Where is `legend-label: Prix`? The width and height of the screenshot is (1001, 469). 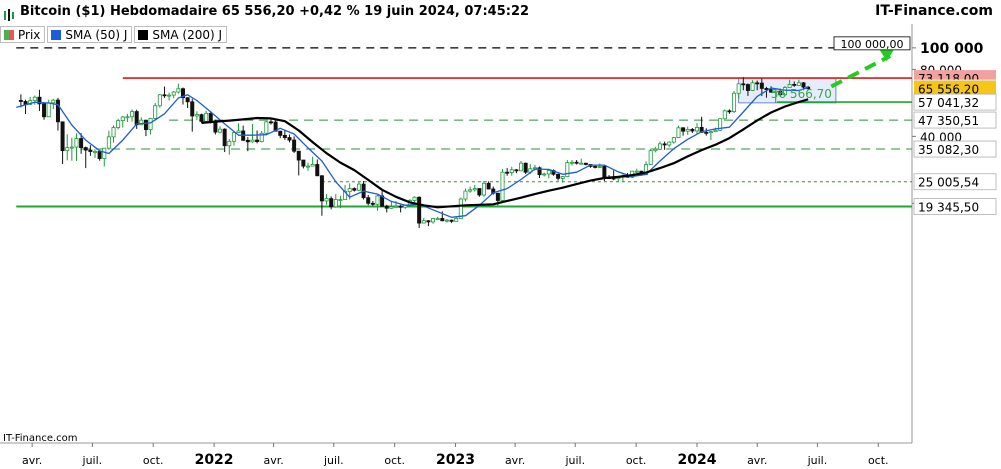 legend-label: Prix is located at coordinates (29, 34).